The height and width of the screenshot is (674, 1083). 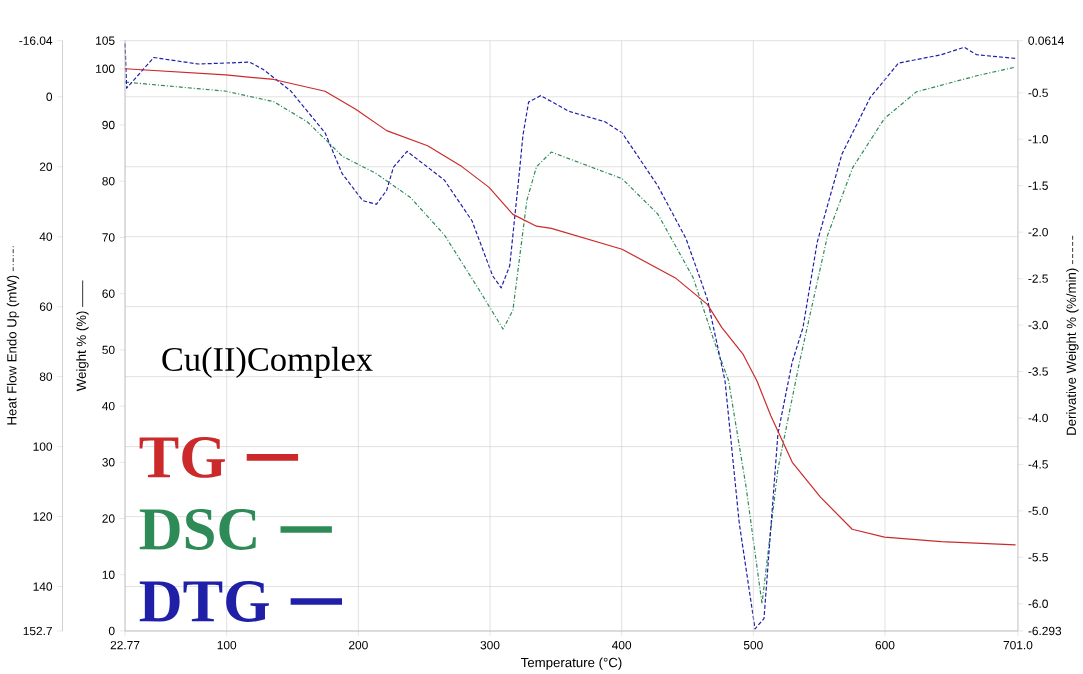 What do you see at coordinates (125, 645) in the screenshot?
I see `x-tick-label: 22.77` at bounding box center [125, 645].